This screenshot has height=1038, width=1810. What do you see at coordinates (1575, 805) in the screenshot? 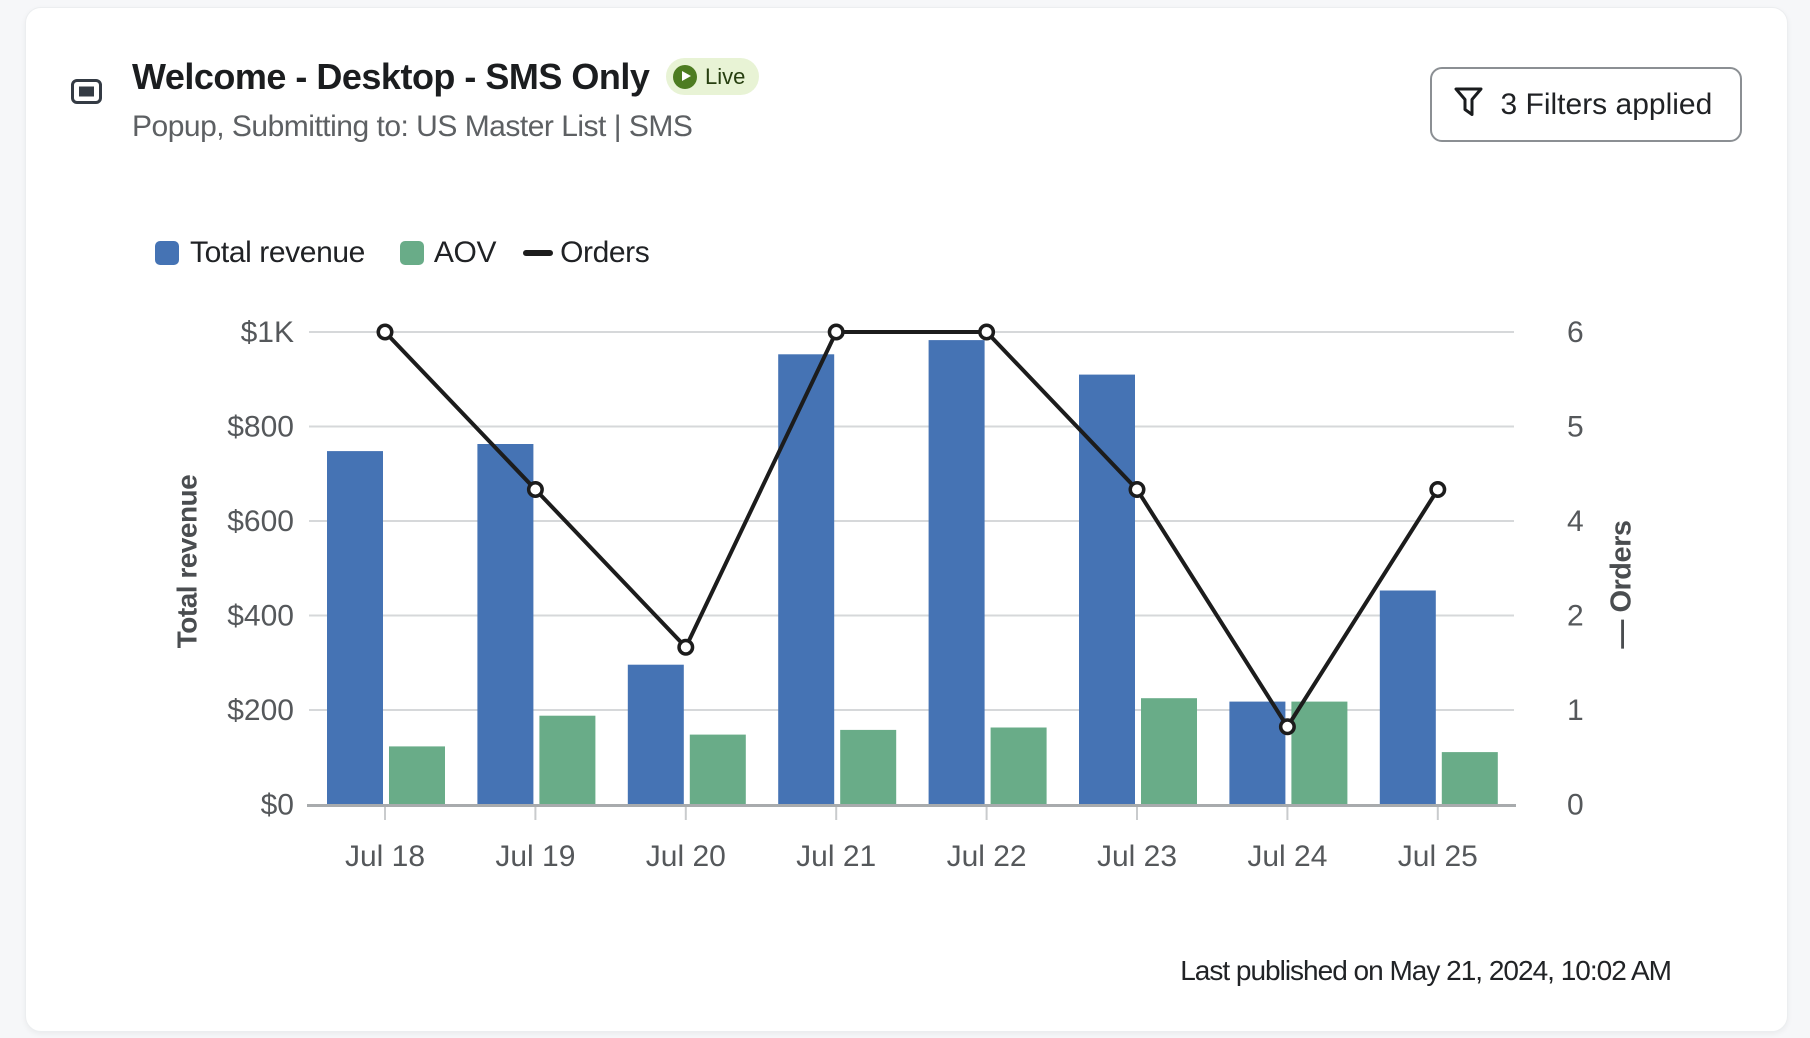
I see `svg-text: 0` at bounding box center [1575, 805].